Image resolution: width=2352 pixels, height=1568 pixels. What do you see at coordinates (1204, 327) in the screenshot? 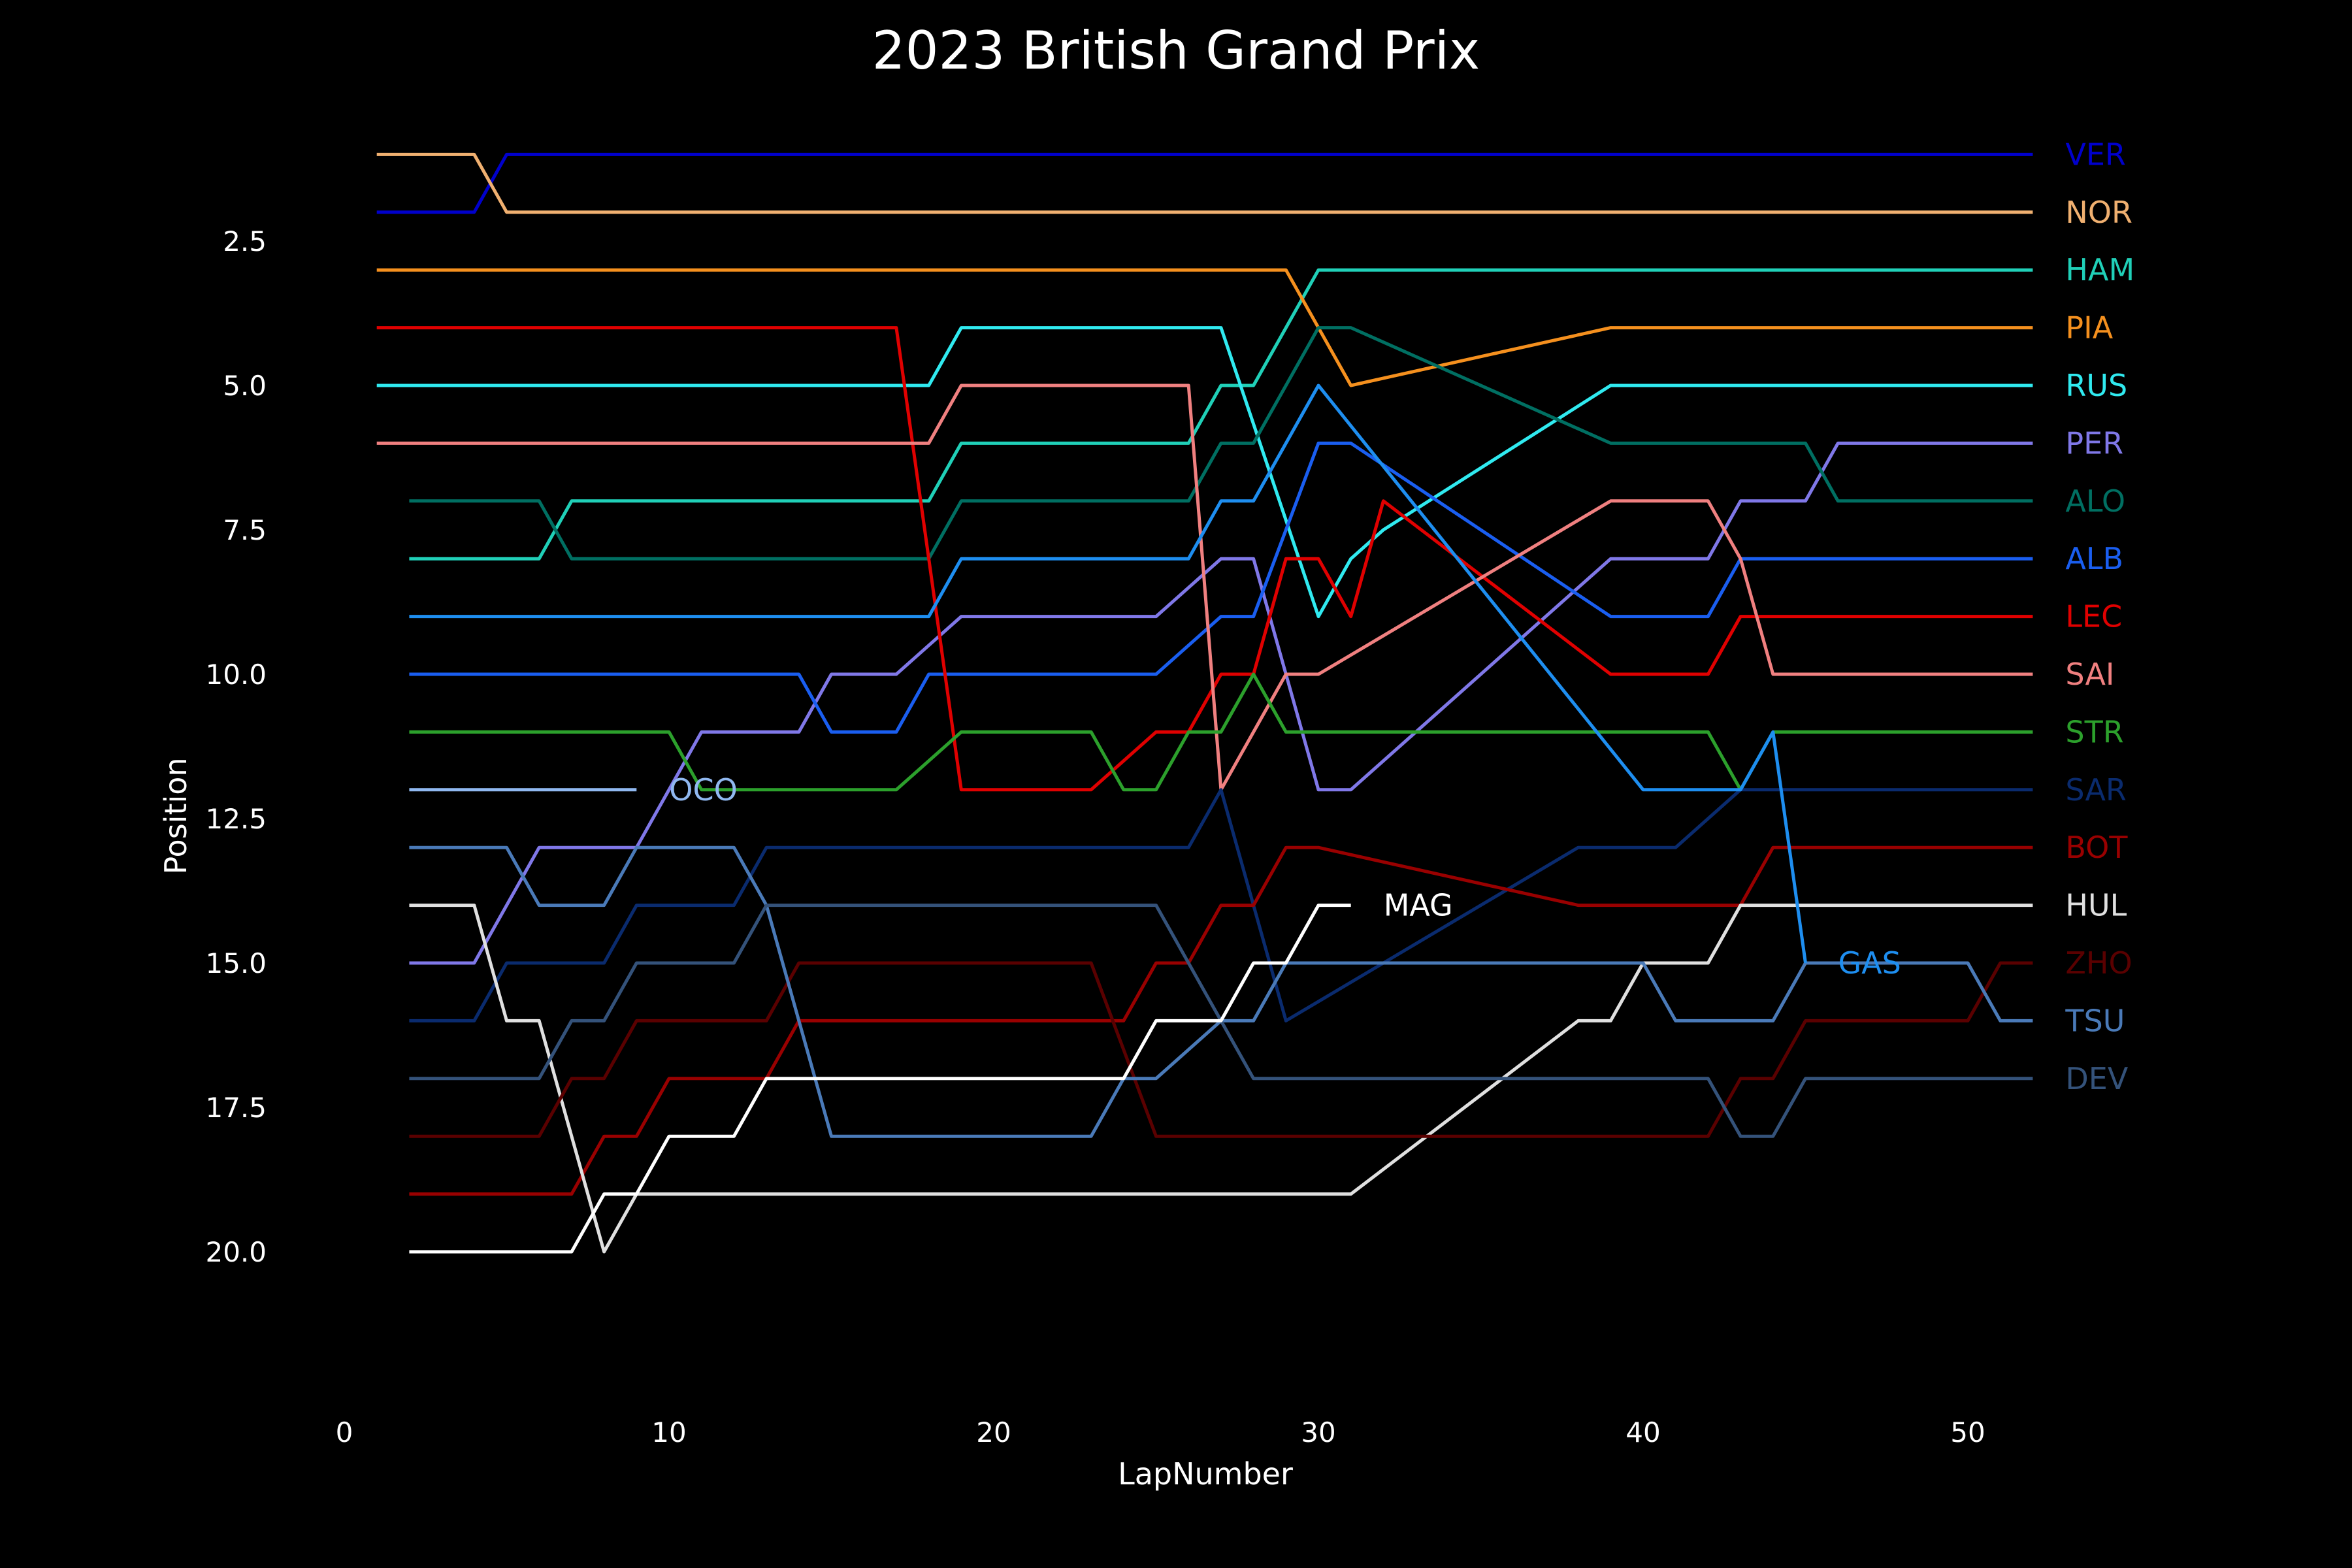
I see `series-line-pia` at bounding box center [1204, 327].